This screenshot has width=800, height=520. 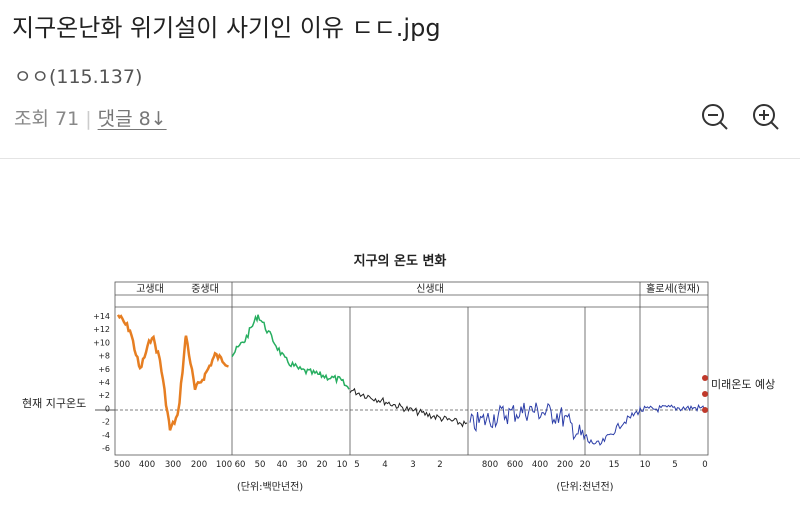 What do you see at coordinates (104, 369) in the screenshot?
I see `y-tick-label: +6` at bounding box center [104, 369].